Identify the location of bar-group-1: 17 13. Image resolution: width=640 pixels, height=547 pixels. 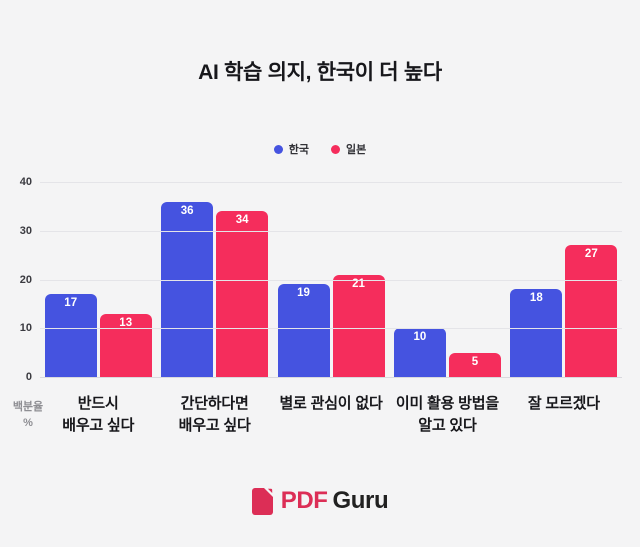
(98, 279).